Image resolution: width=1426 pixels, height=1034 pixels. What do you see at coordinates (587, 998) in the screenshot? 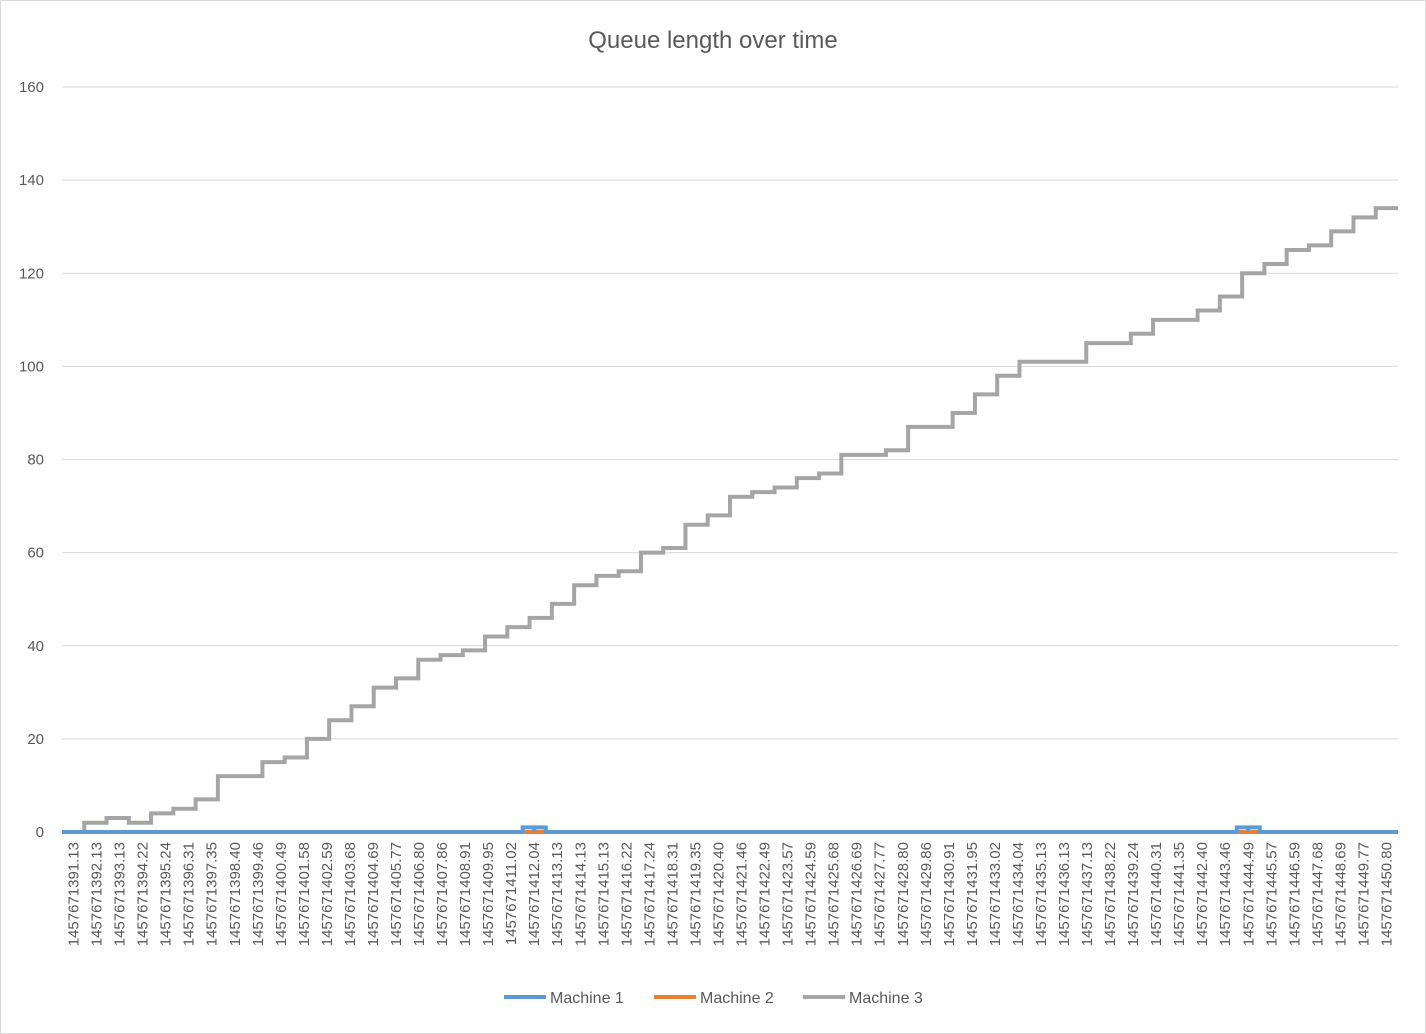
I see `legend-label-machine-1: Machine 1` at bounding box center [587, 998].